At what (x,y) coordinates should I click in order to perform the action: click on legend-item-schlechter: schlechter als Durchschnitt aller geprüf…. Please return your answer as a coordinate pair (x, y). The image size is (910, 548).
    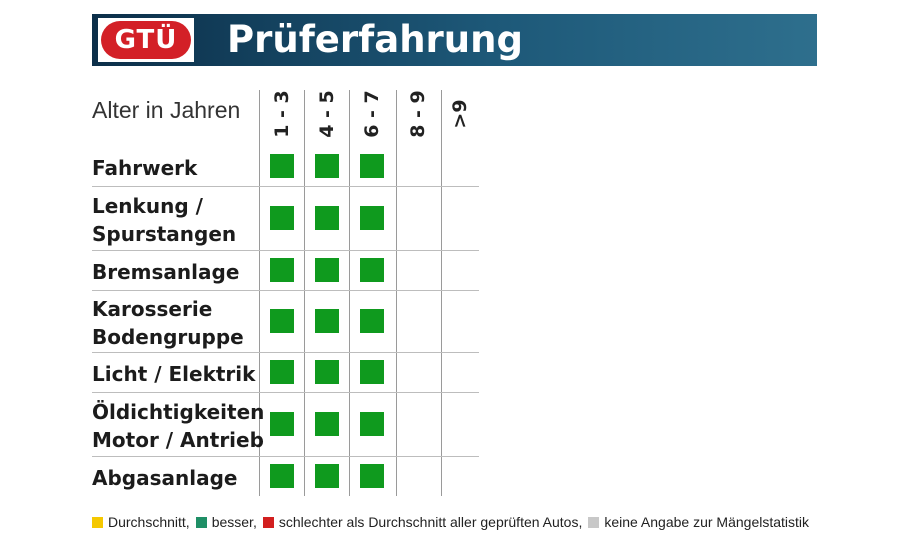
    Looking at the image, I should click on (422, 522).